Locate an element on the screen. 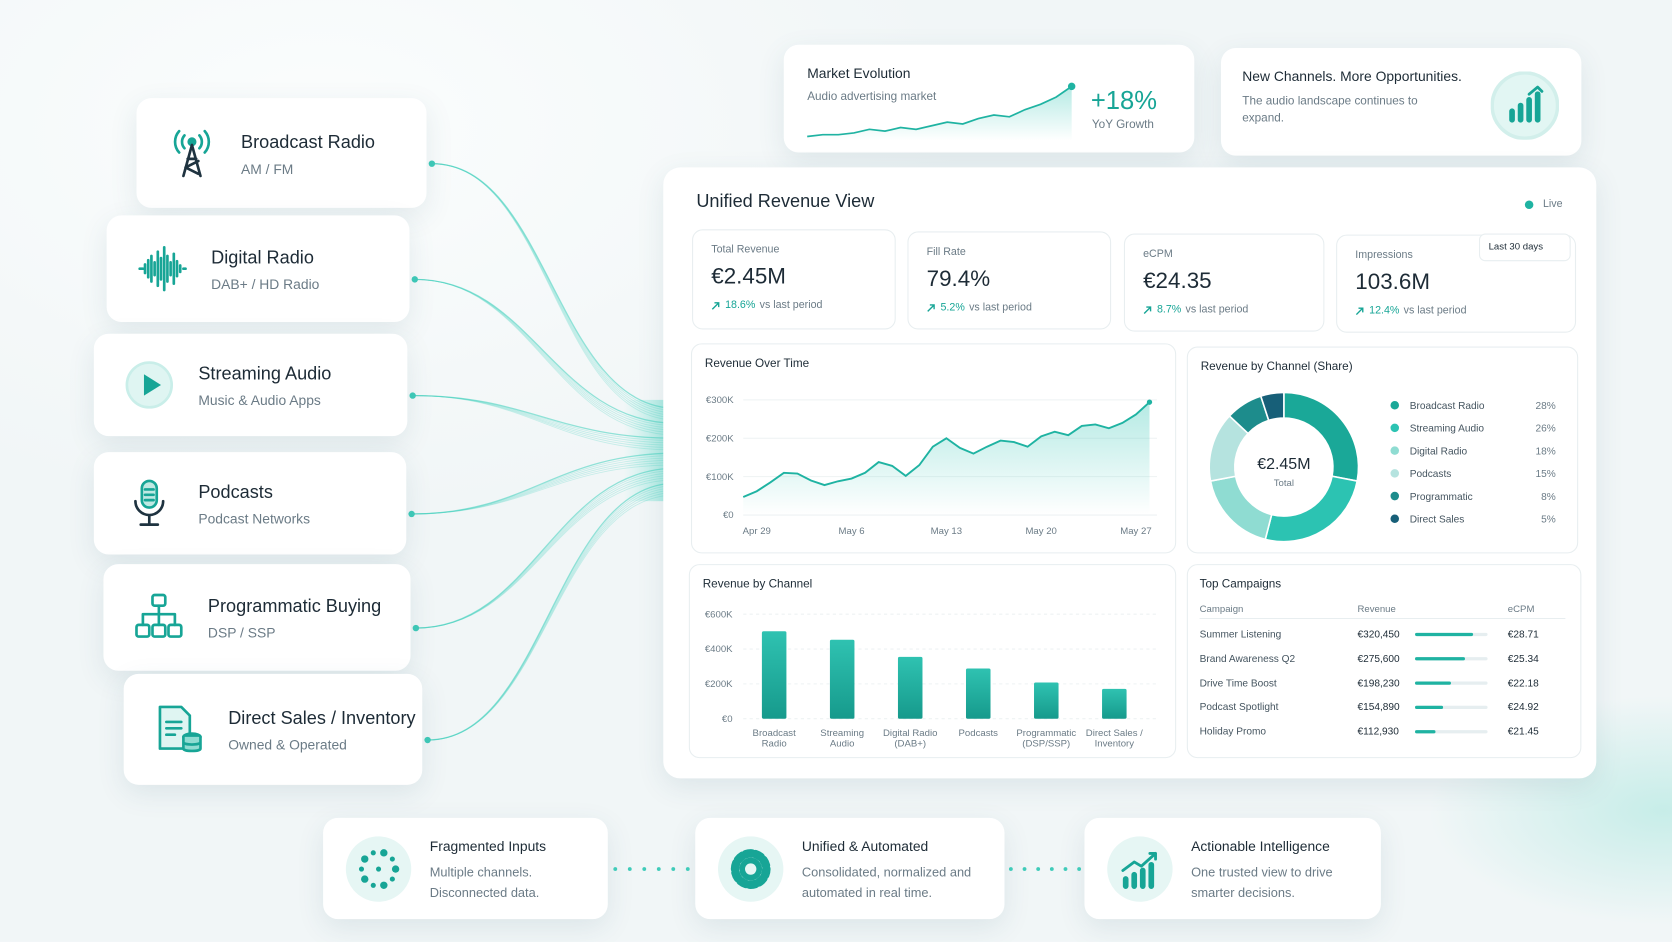 This screenshot has width=1672, height=942. kpi-label: Fill Rate is located at coordinates (946, 252).